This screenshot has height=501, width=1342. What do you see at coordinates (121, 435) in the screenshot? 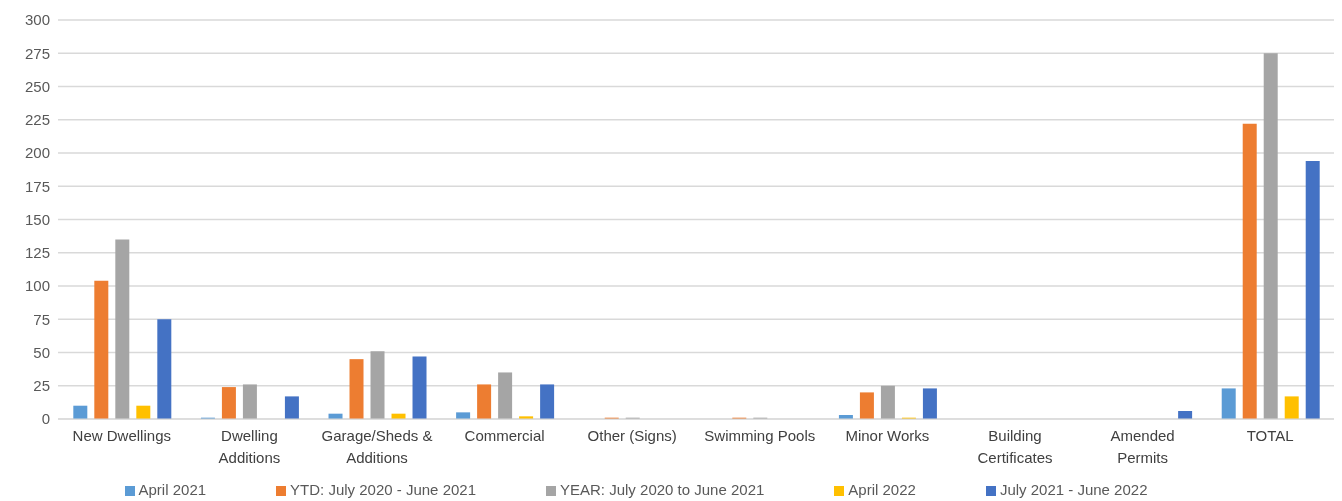
I see `x-tick-label: New Dwellings` at bounding box center [121, 435].